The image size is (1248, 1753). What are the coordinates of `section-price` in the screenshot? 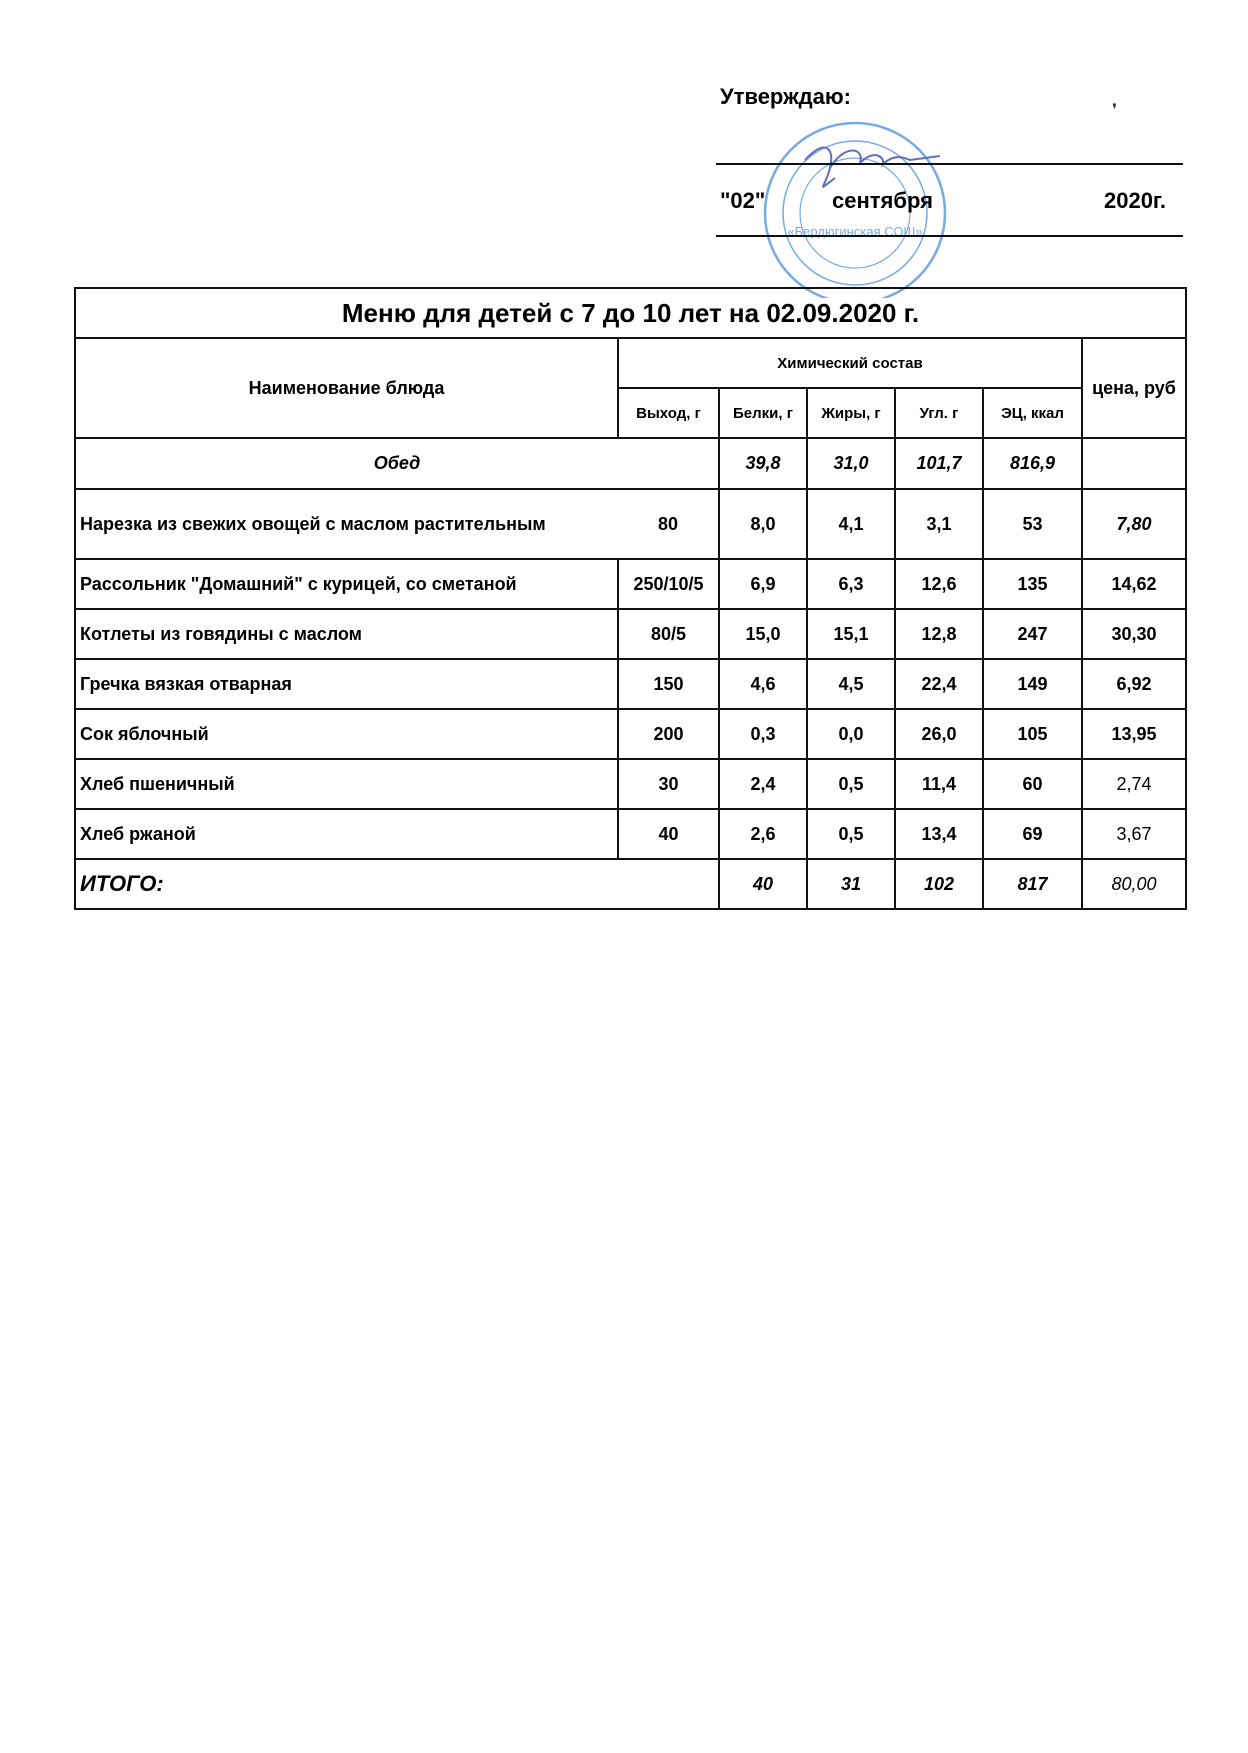 It's located at (1134, 463).